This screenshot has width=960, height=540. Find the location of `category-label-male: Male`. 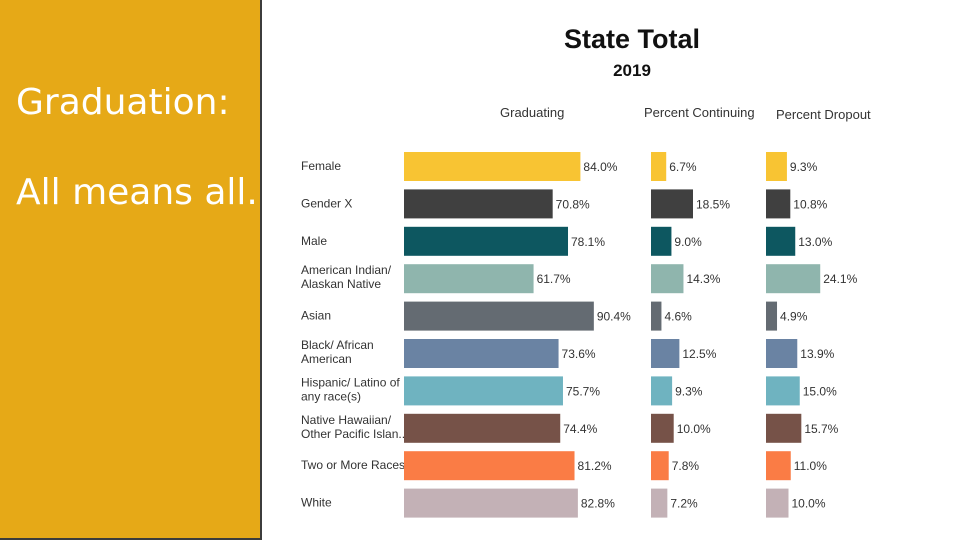

category-label-male: Male is located at coordinates (314, 241).